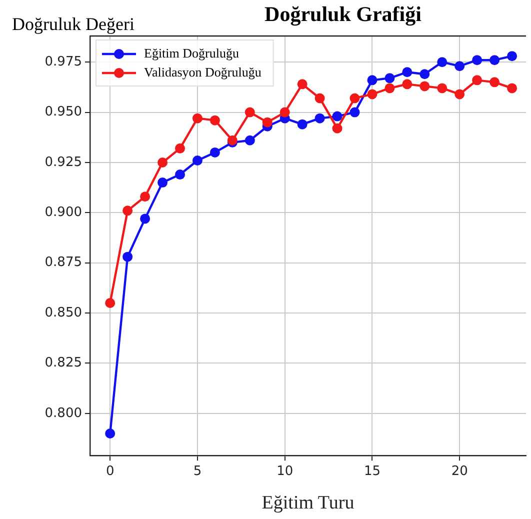 The width and height of the screenshot is (531, 519). I want to click on y-tick-label: 0.925, so click(63, 162).